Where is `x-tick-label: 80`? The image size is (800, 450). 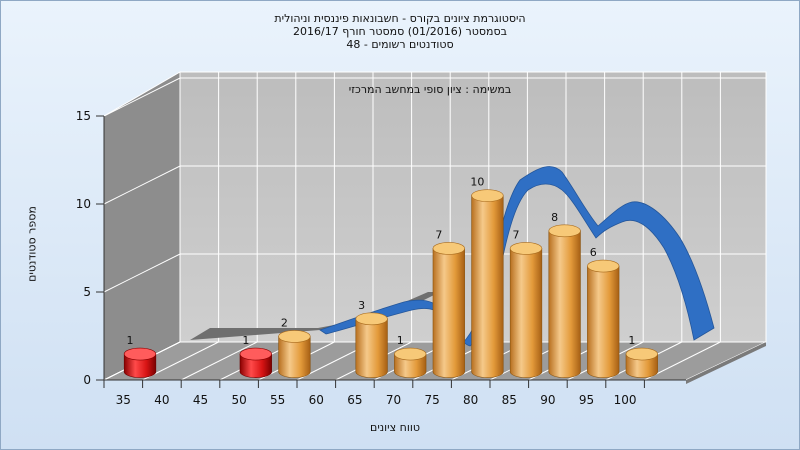 x-tick-label: 80 is located at coordinates (470, 400).